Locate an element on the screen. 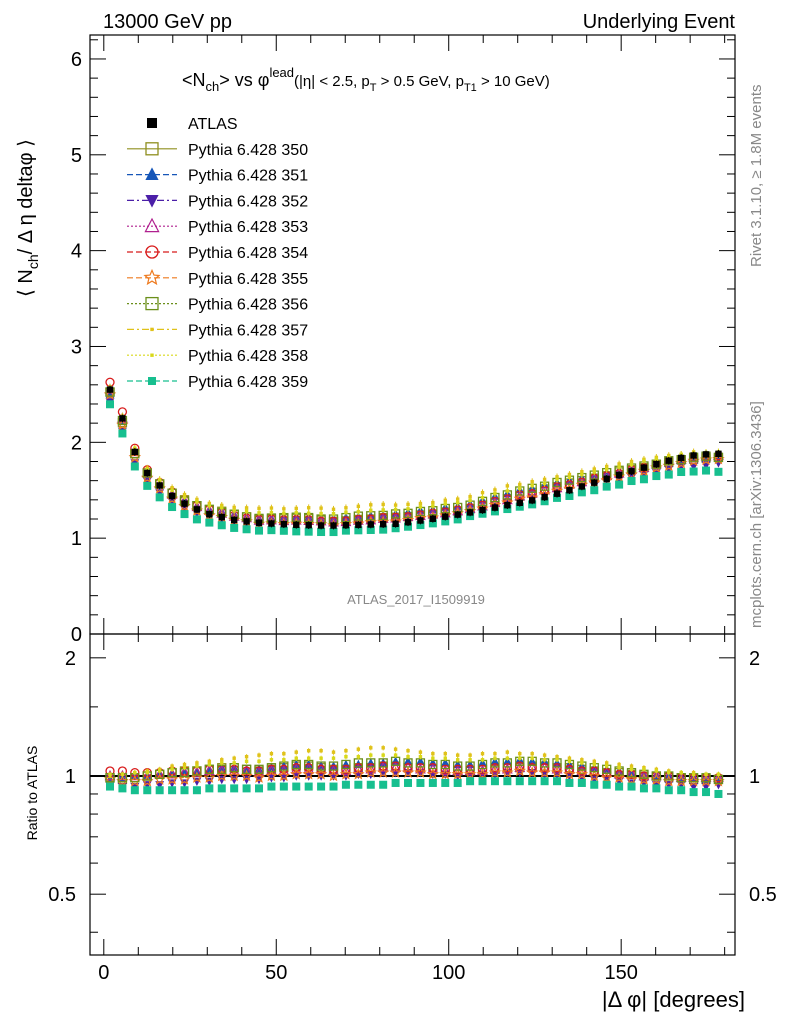 Image resolution: width=786 pixels, height=1024 pixels. legend-label: Pythia 6.428 350 is located at coordinates (248, 150).